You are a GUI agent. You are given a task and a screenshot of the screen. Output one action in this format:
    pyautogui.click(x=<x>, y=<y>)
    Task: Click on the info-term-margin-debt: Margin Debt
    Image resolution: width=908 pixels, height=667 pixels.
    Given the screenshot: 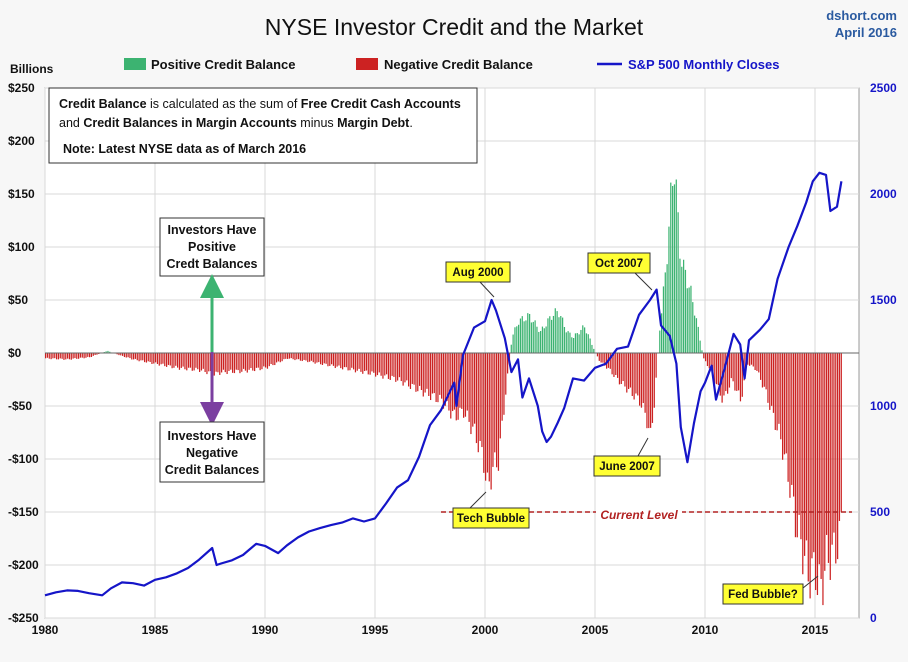 What is the action you would take?
    pyautogui.click(x=373, y=123)
    